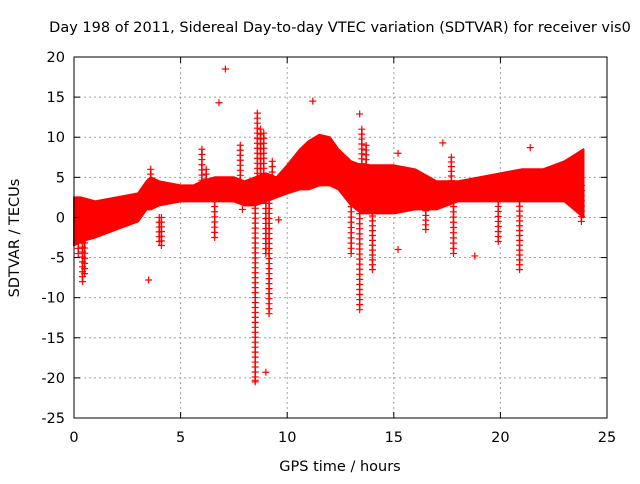  I want to click on y-tick-label: 15, so click(56, 98).